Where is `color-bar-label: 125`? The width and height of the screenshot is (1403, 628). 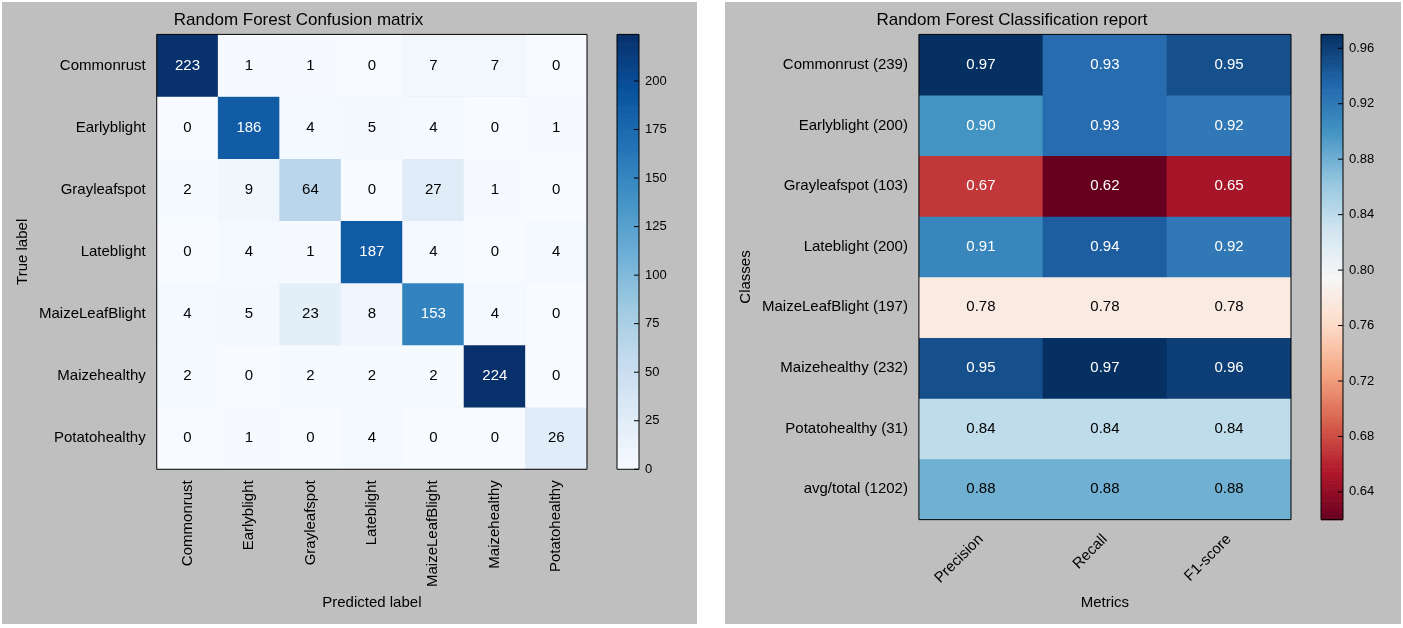
color-bar-label: 125 is located at coordinates (656, 226).